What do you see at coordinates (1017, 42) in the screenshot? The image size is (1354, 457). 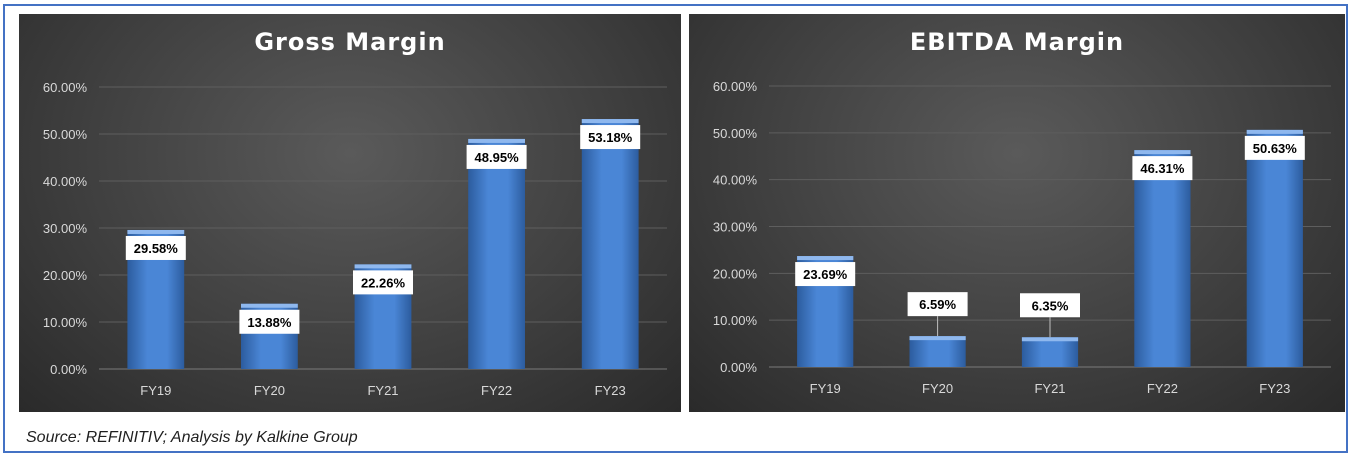 I see `chart-title: EBITDA Margin` at bounding box center [1017, 42].